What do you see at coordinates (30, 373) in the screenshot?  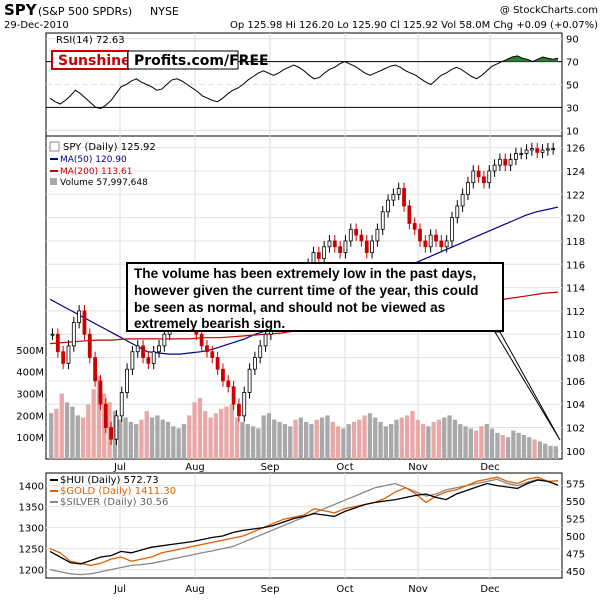 I see `volume-y-tick: 400M` at bounding box center [30, 373].